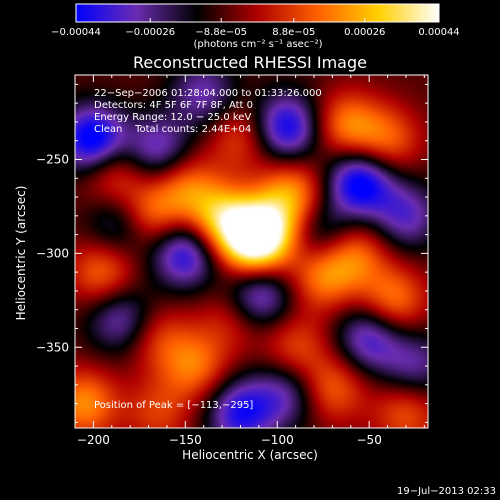 The width and height of the screenshot is (500, 500). Describe the element at coordinates (369, 440) in the screenshot. I see `x-tick-label: −50` at that location.